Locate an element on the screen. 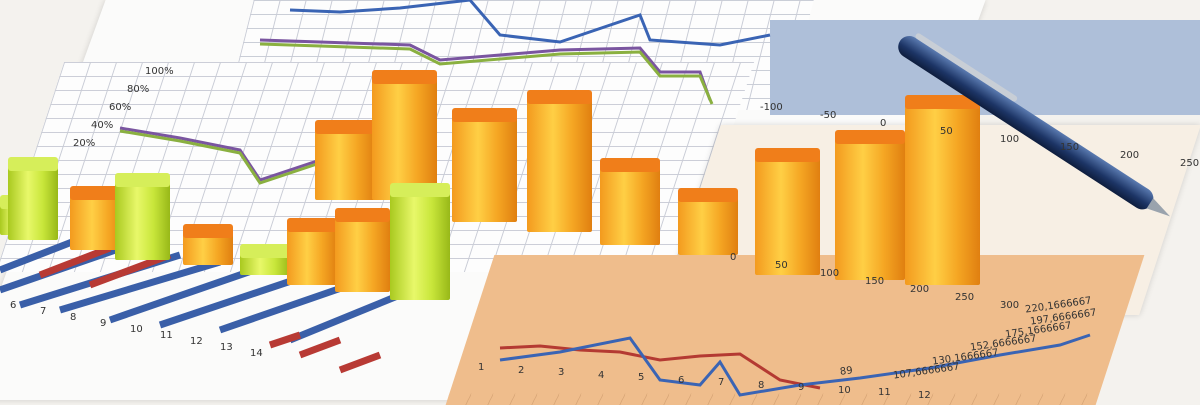 This screenshot has height=405, width=1200. x-tick-label: 1 is located at coordinates (481, 367).